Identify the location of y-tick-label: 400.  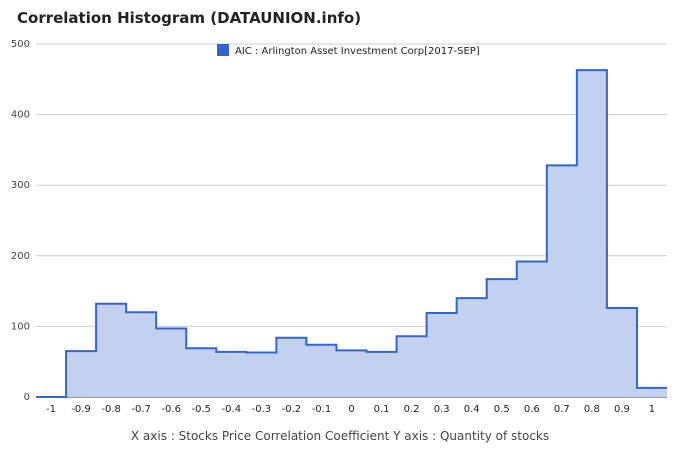
(20, 115).